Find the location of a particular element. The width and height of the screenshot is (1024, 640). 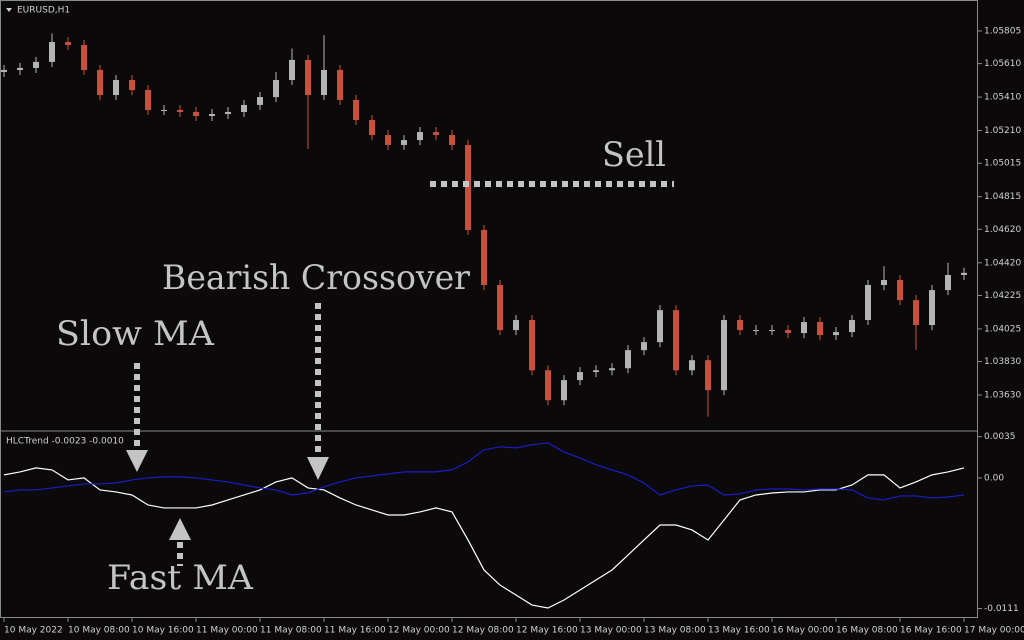

x-tick-label: 11 May 00:00 is located at coordinates (227, 631).